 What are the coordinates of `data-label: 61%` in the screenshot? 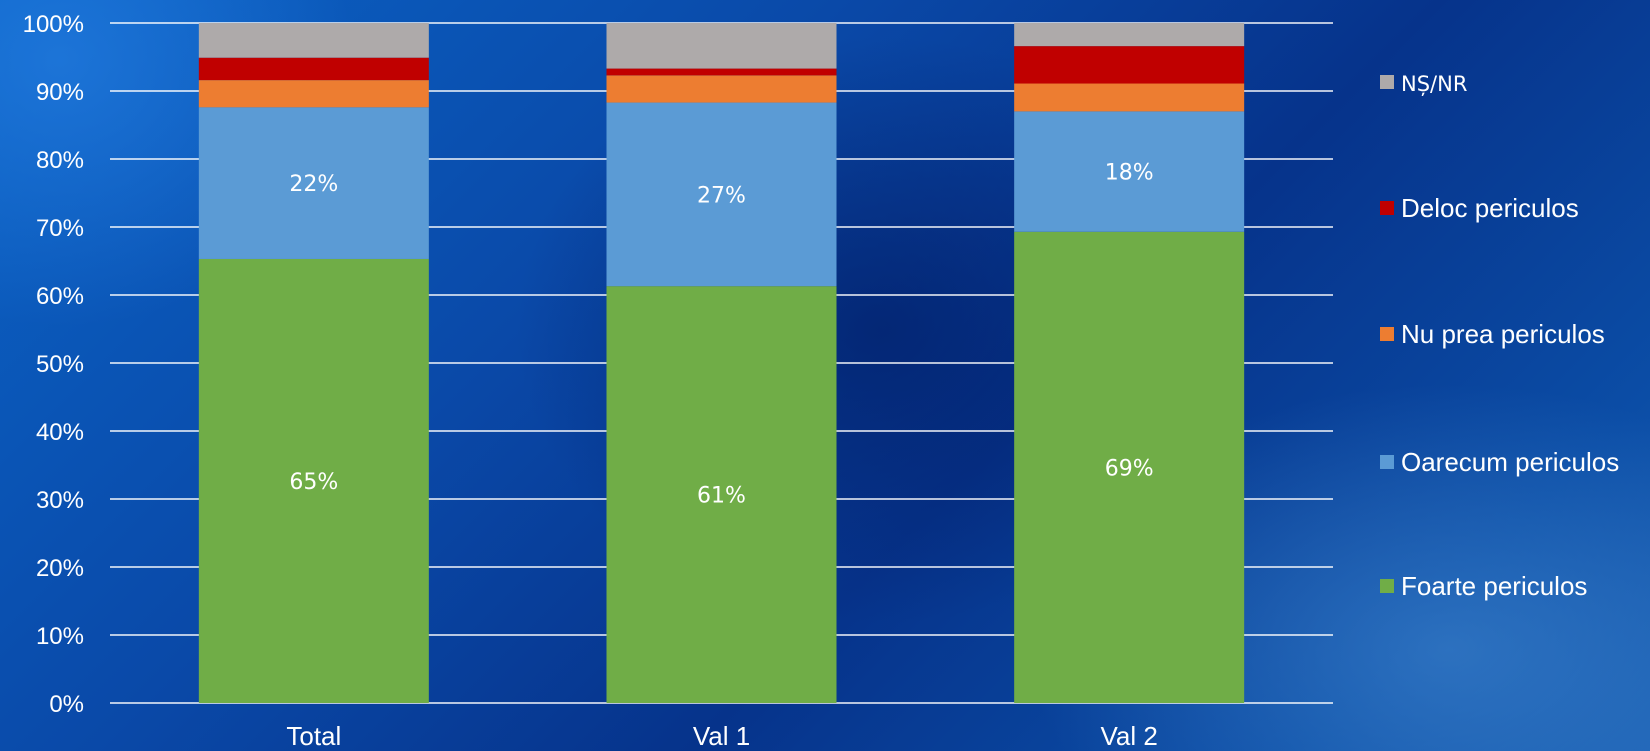 It's located at (721, 496).